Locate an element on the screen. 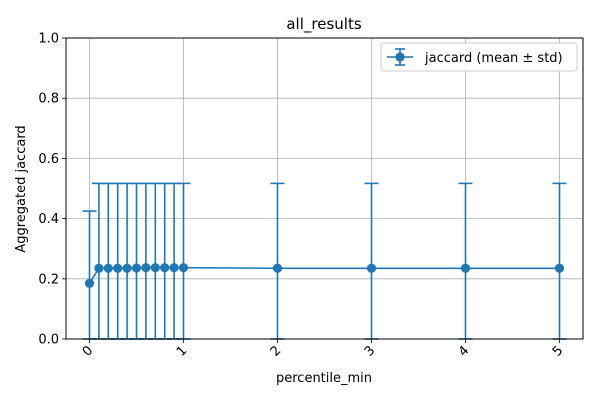  y-tick-label: 0.0 is located at coordinates (48, 340).